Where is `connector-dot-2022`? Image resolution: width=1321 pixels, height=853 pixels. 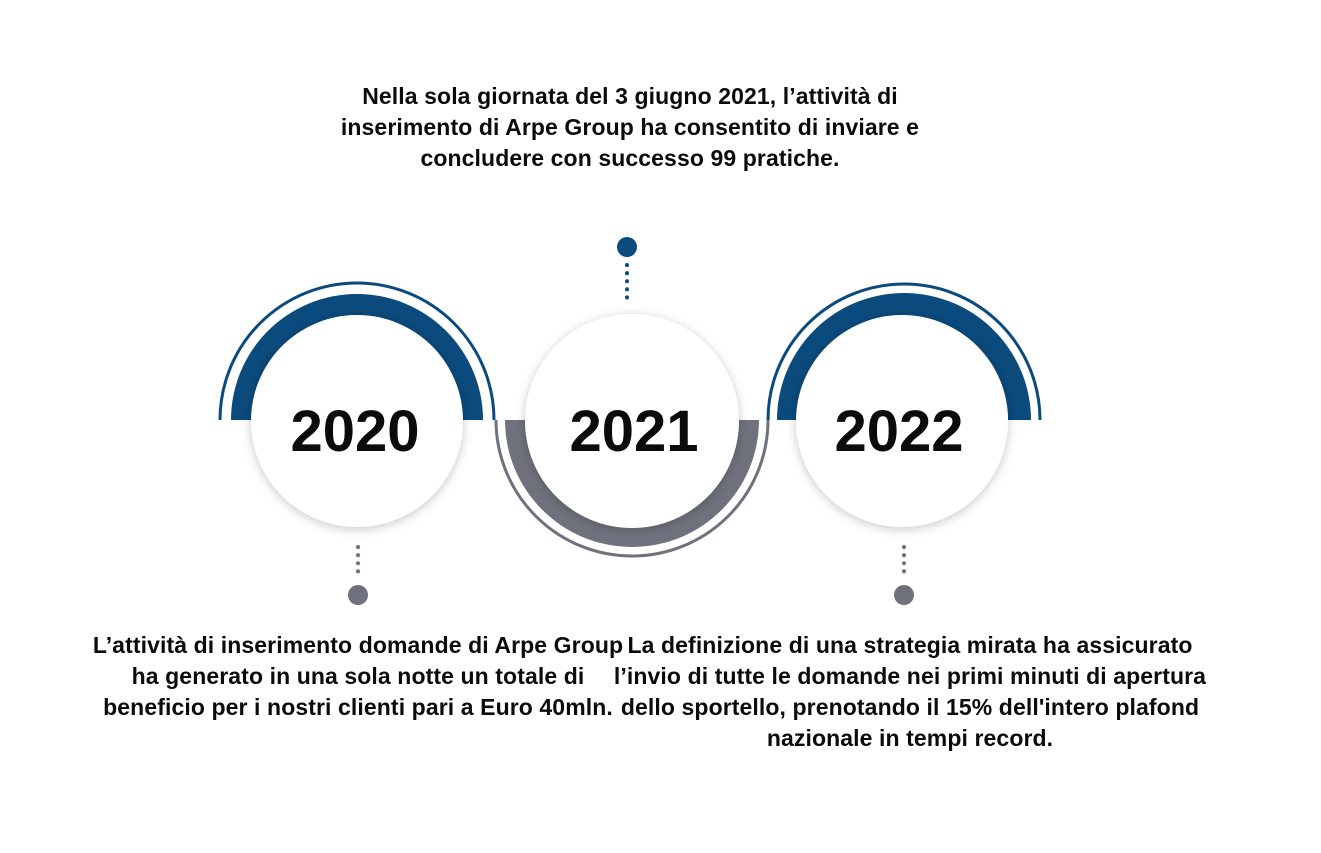 connector-dot-2022 is located at coordinates (904, 595).